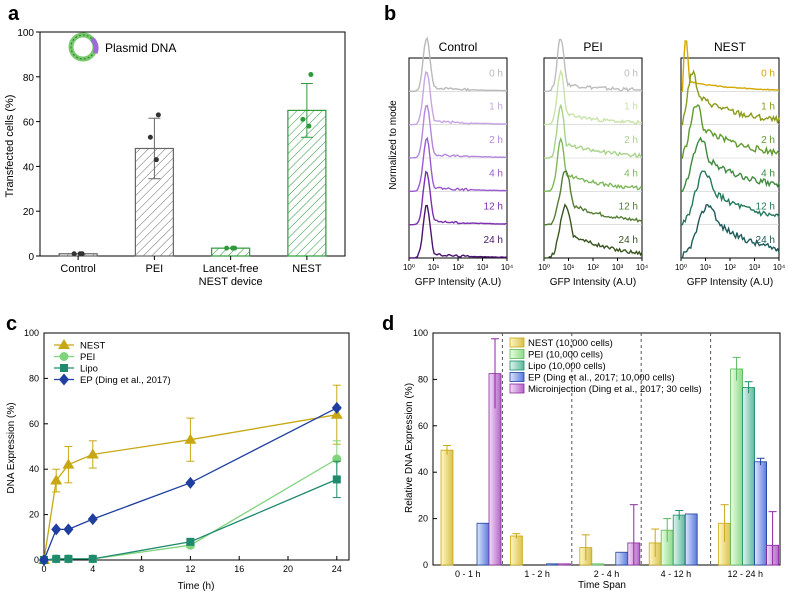 This screenshot has height=595, width=789. I want to click on panel-c-legend-label: PEI, so click(87, 357).